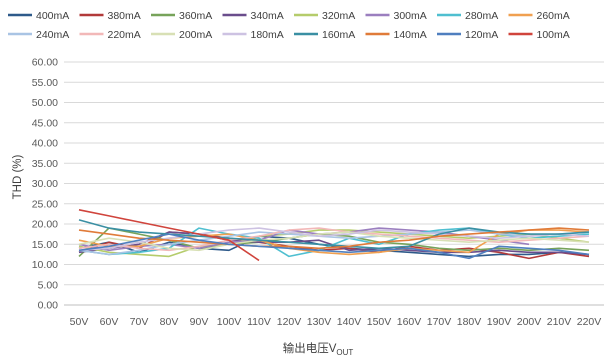  I want to click on series-line-100mA, so click(169, 235).